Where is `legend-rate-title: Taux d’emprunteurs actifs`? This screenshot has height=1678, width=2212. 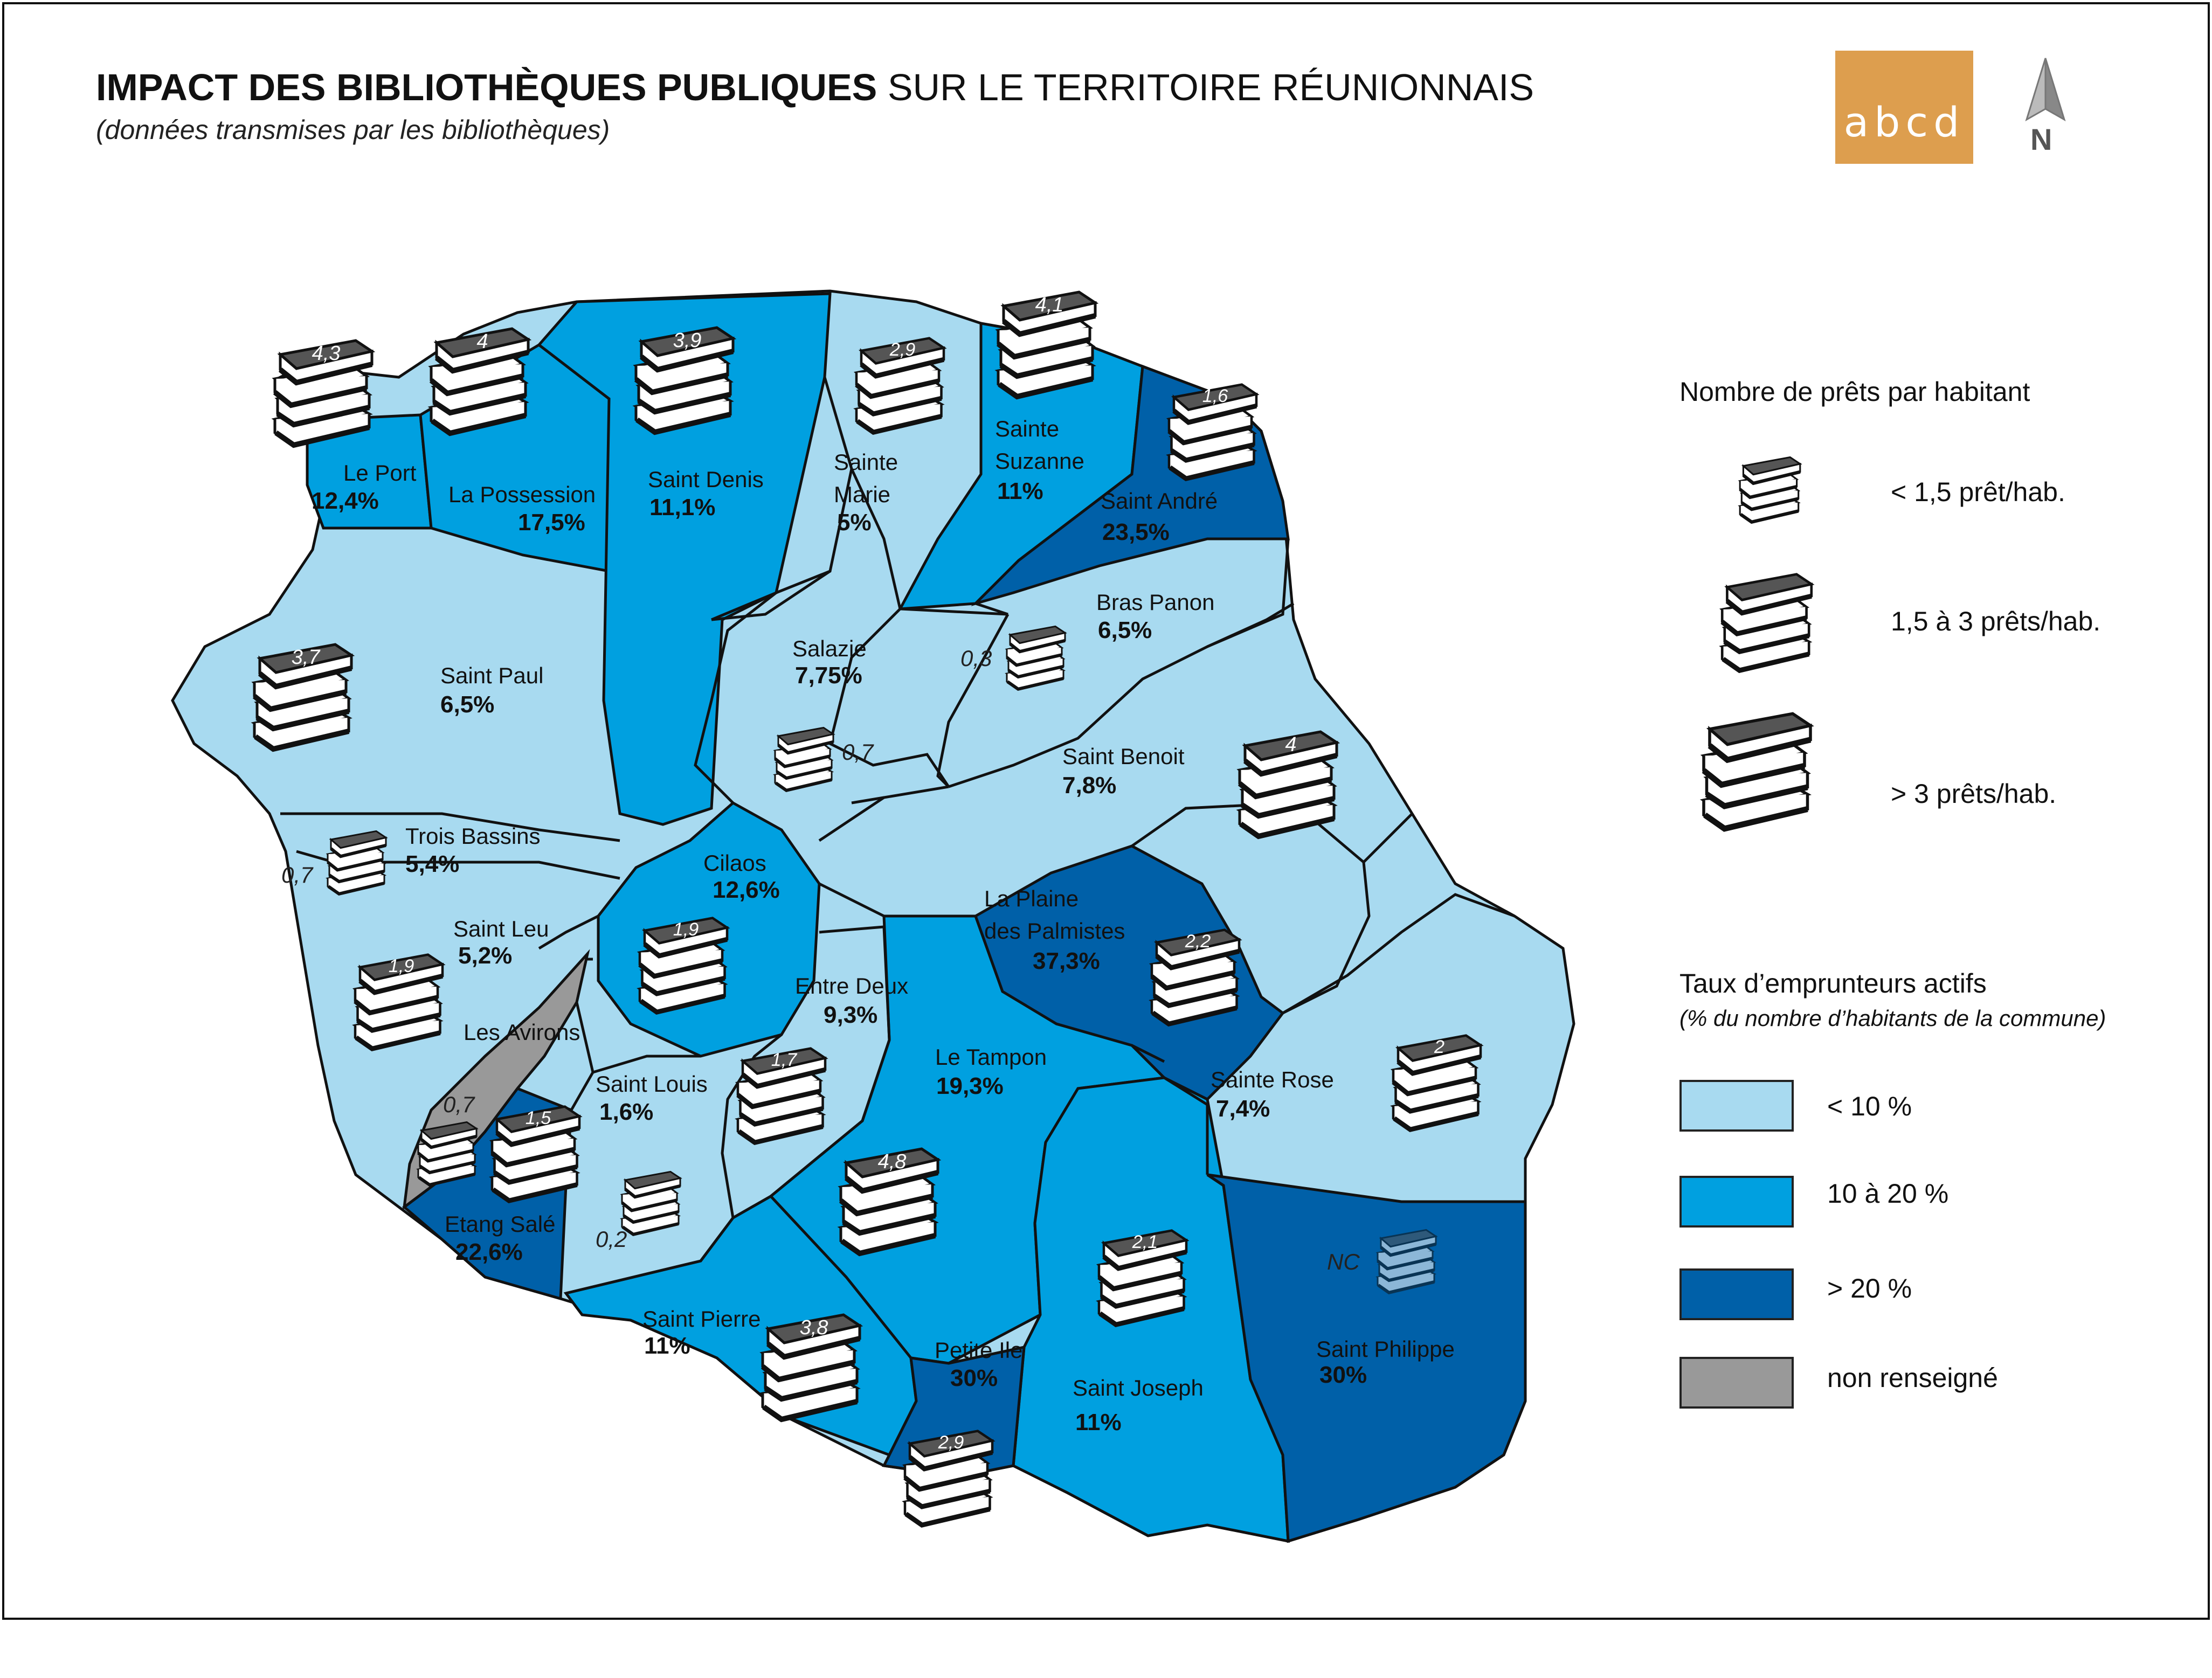
legend-rate-title: Taux d’emprunteurs actifs is located at coordinates (1833, 983).